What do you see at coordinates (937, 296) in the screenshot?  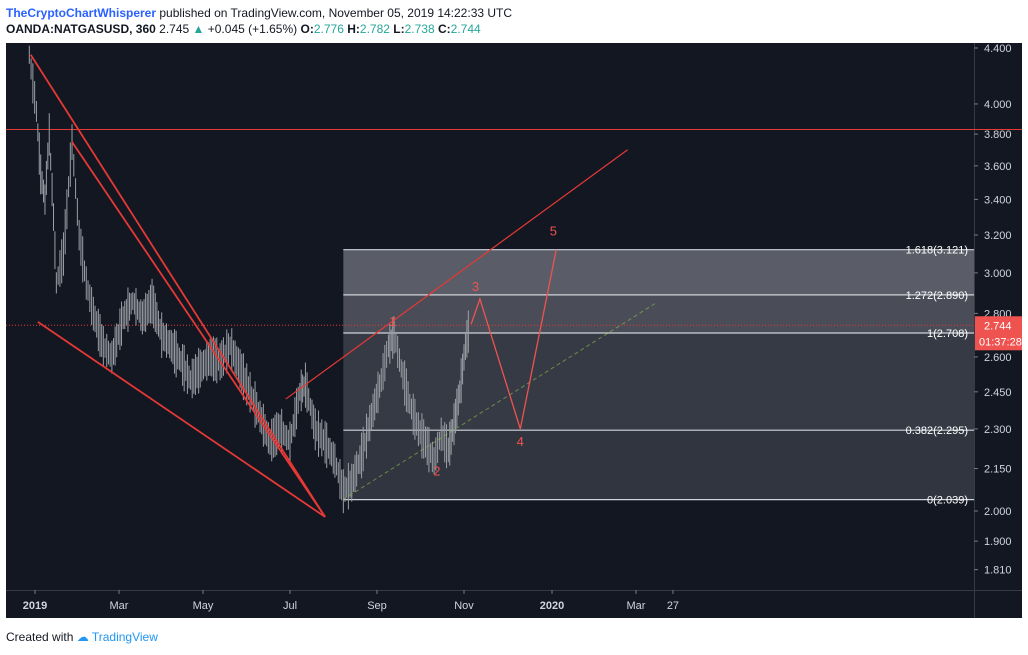 I see `fib-level-label: 1.272(2.890)` at bounding box center [937, 296].